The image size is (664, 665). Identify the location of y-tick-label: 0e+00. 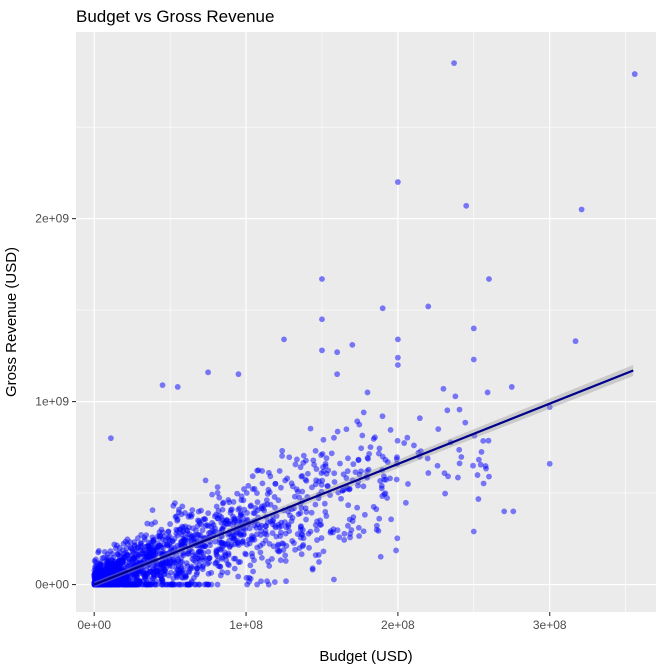
(52, 585).